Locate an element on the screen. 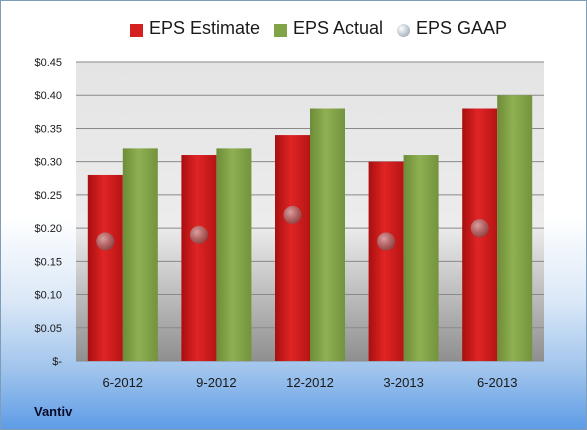 The width and height of the screenshot is (587, 430). legend: EPS Estimate EPS Actual EPS GAAP is located at coordinates (294, 30).